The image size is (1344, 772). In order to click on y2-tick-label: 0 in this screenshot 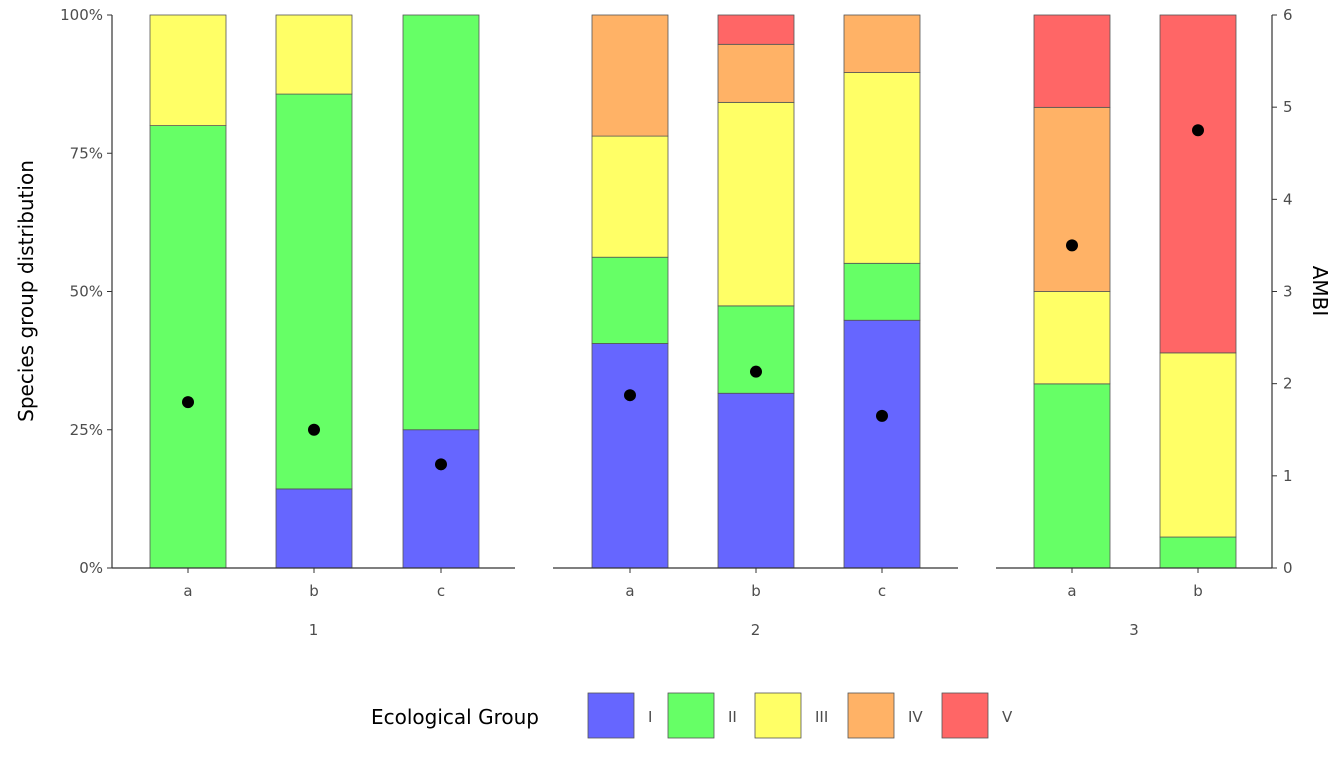, I will do `click(1288, 568)`.